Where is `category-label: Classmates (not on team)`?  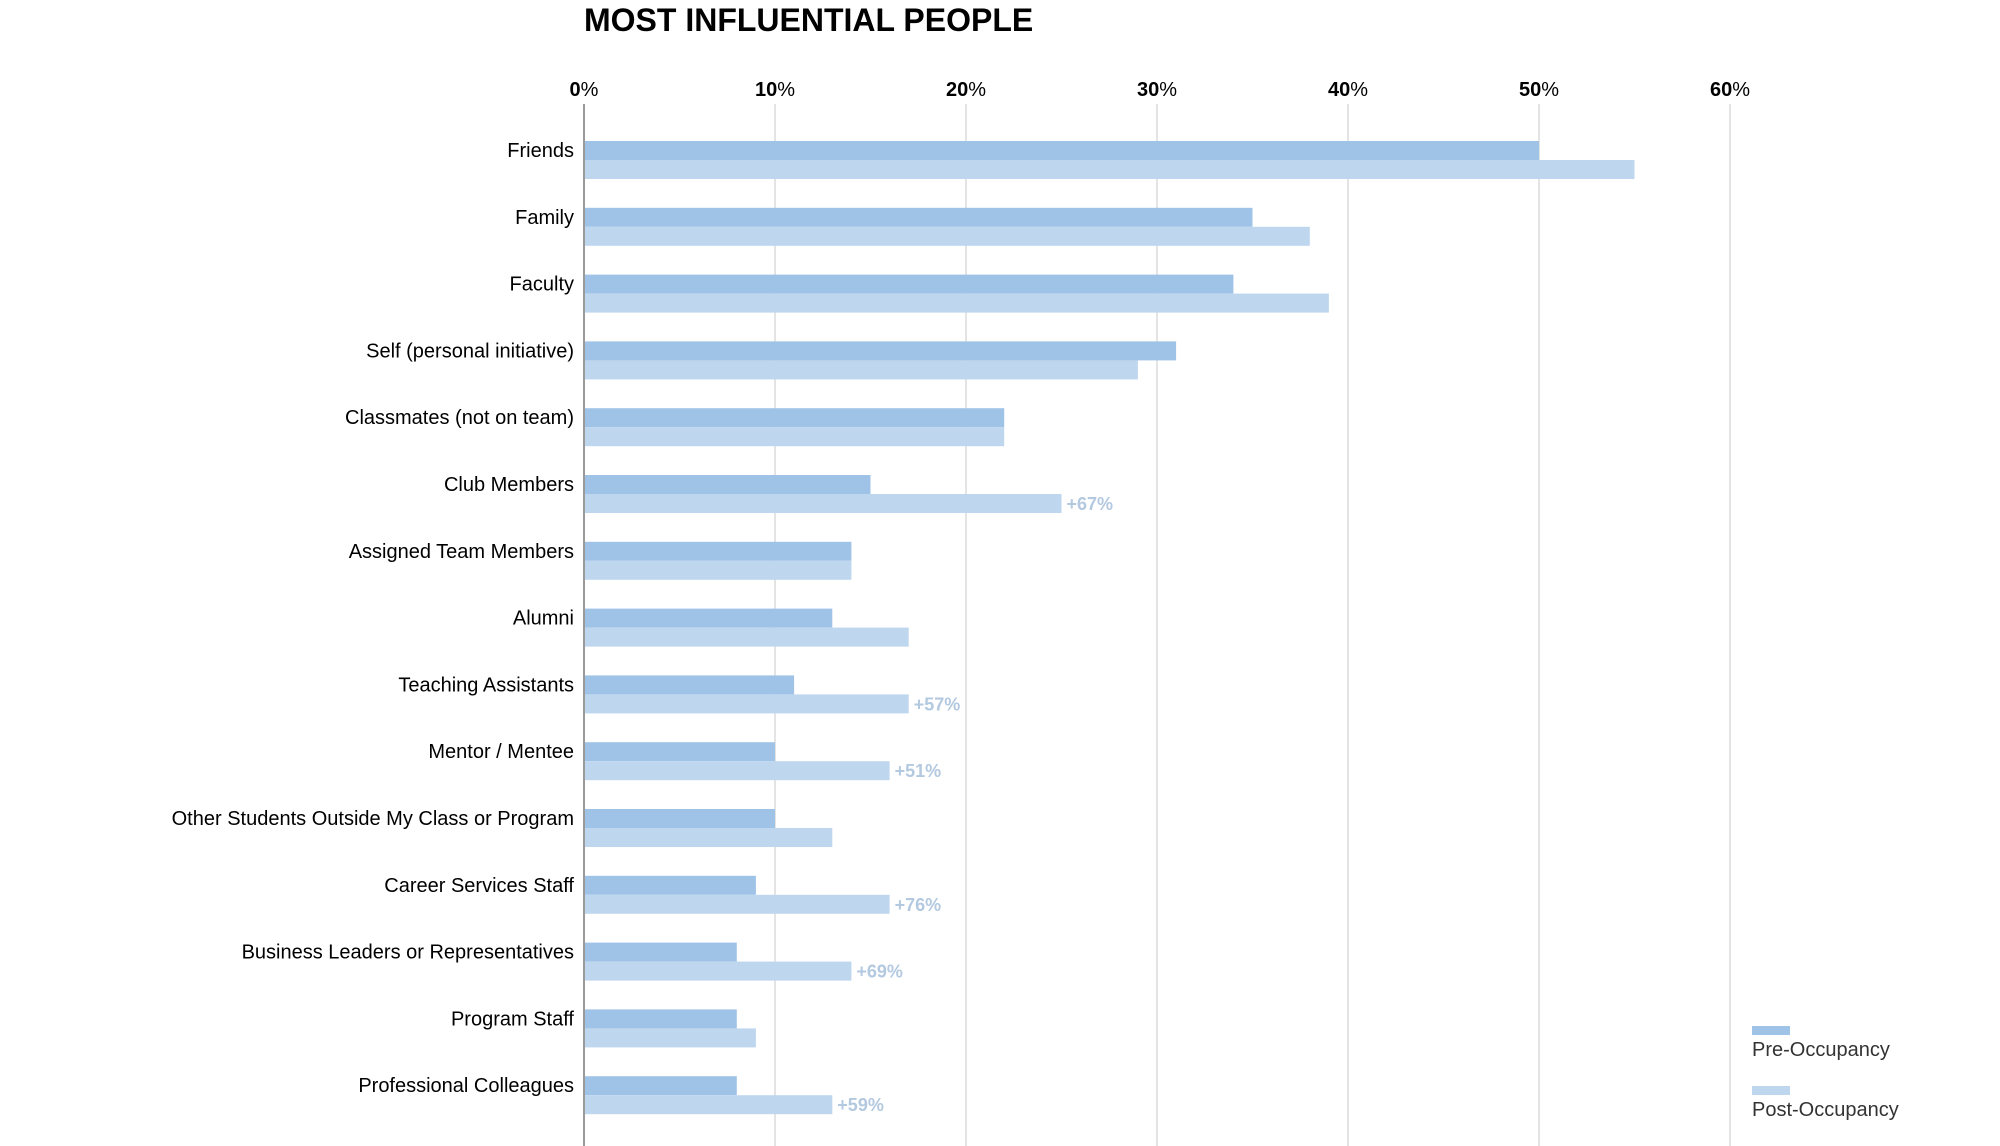
category-label: Classmates (not on team) is located at coordinates (459, 418).